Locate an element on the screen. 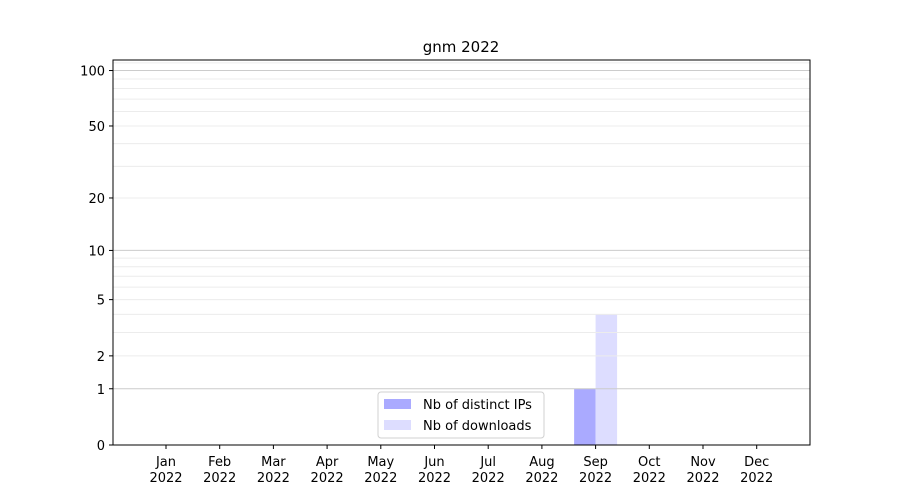 The height and width of the screenshot is (504, 900). x-tick-label: Mar 2022 is located at coordinates (273, 470).